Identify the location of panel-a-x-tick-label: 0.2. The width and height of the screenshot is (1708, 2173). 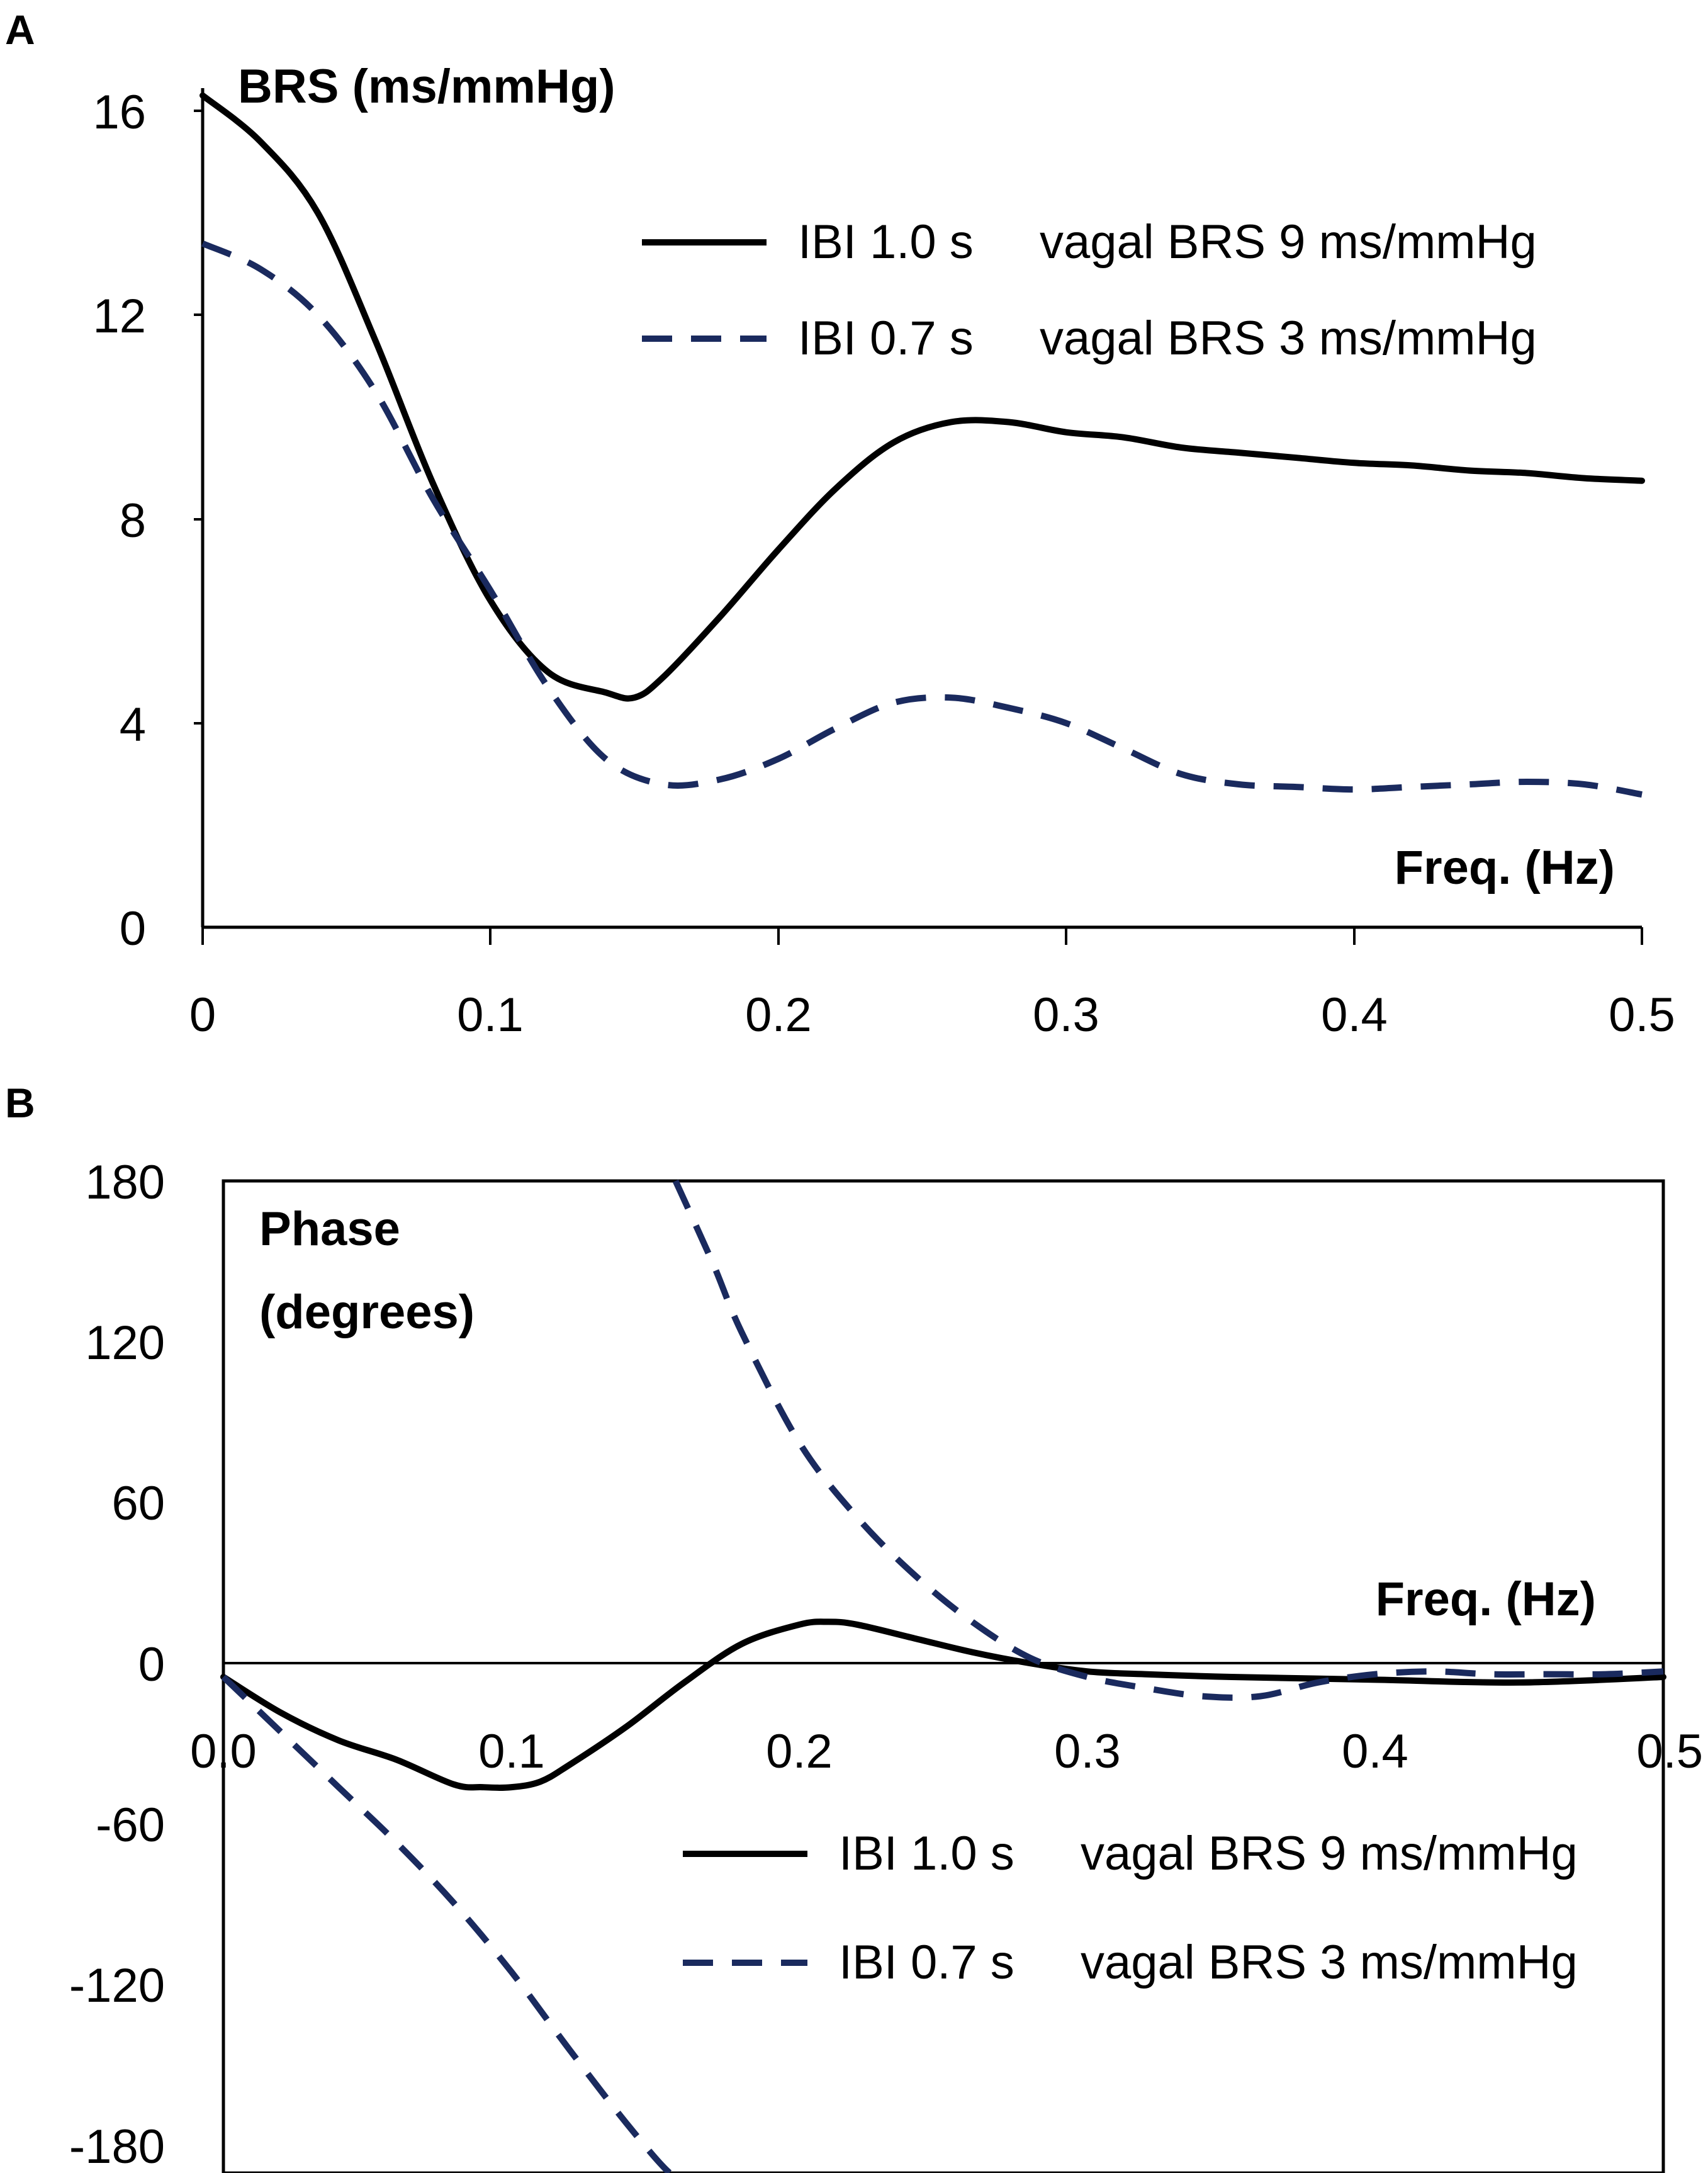
(779, 1015).